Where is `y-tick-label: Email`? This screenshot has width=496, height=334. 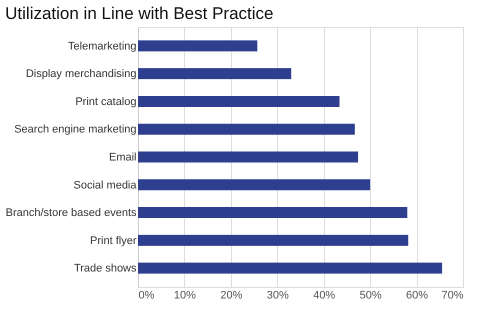 y-tick-label: Email is located at coordinates (122, 158).